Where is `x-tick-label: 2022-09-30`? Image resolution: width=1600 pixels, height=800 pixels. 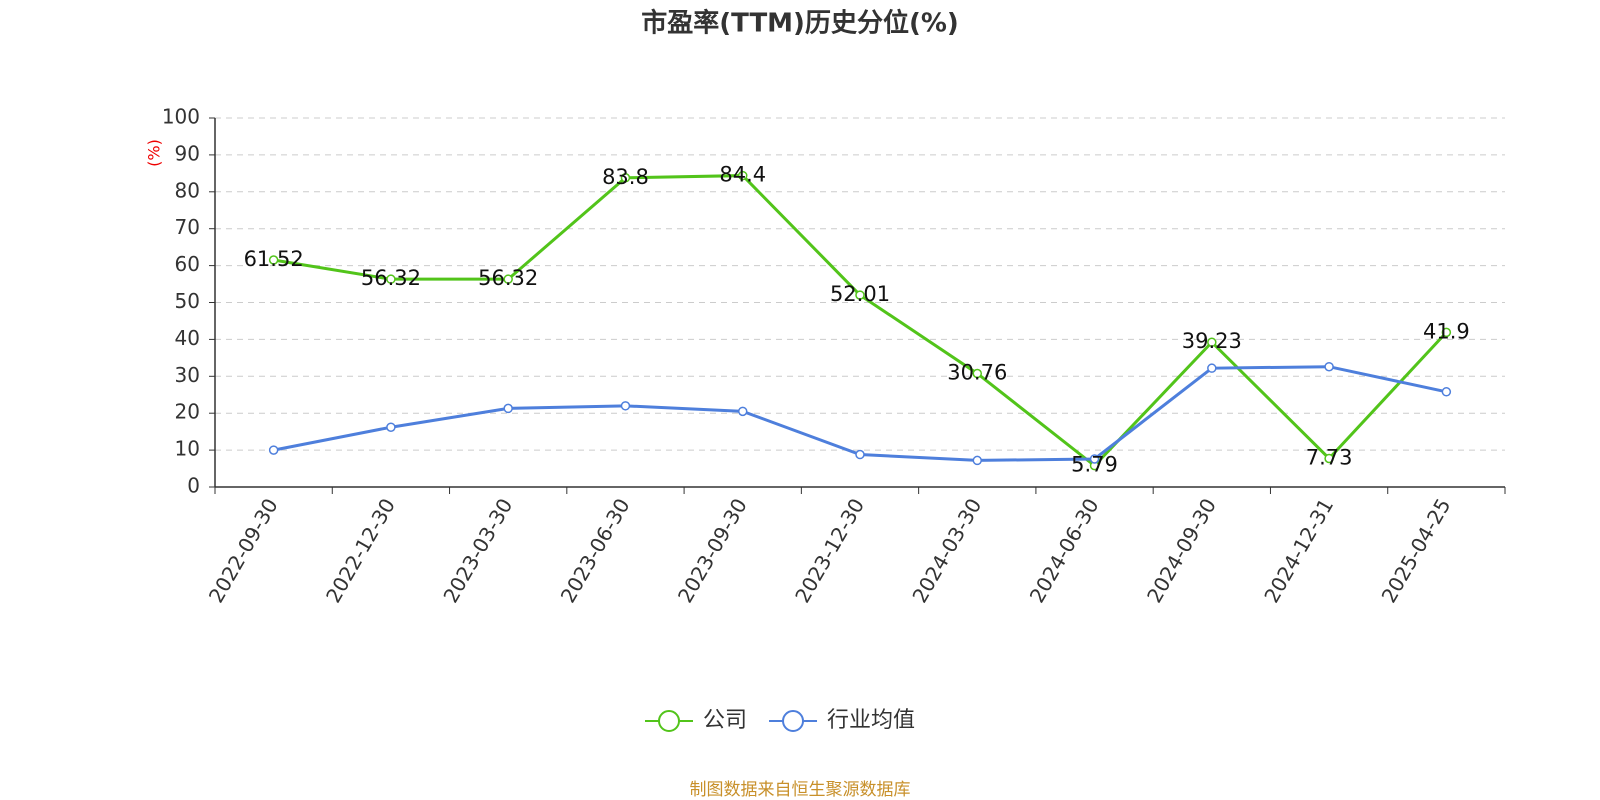 x-tick-label: 2022-09-30 is located at coordinates (243, 550).